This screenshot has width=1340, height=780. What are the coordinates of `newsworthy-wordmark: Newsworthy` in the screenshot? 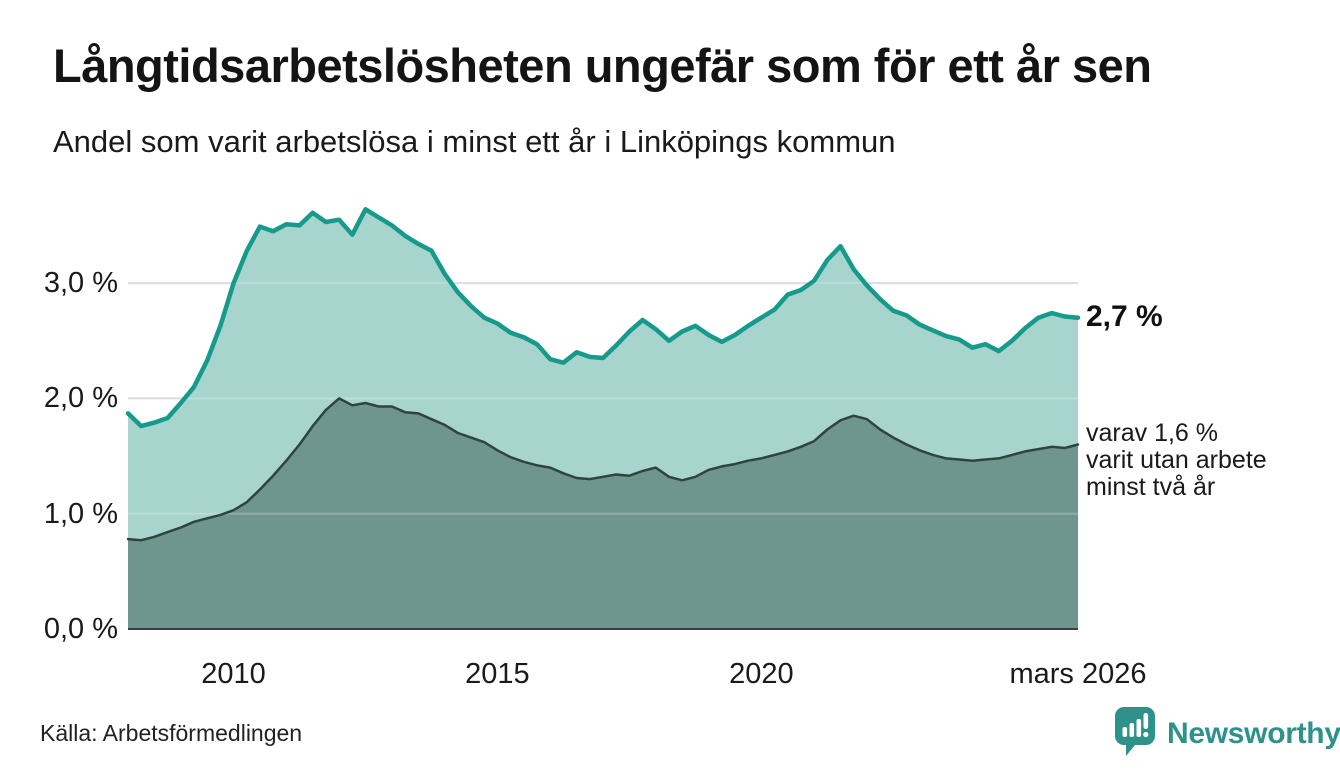 It's located at (1253, 733).